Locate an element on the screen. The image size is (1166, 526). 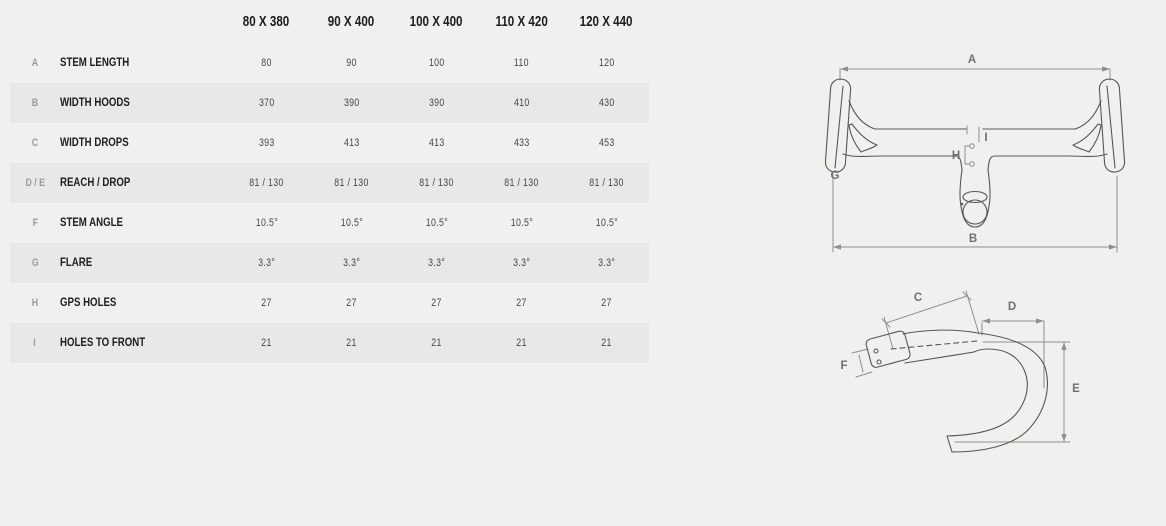
handlebar-side-view-diagram: C D E F is located at coordinates (960, 371).